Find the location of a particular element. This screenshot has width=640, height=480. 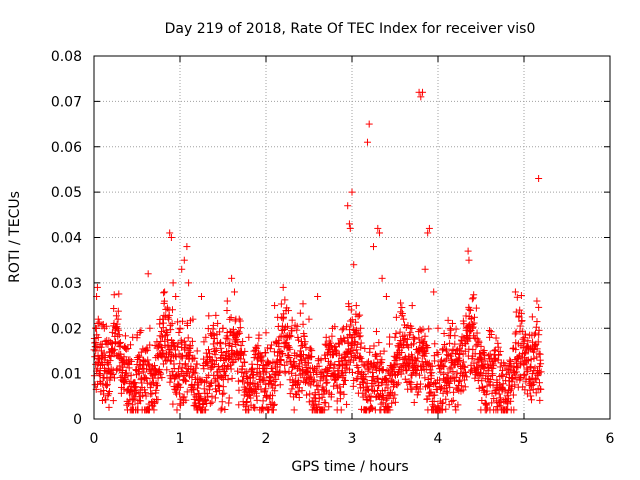

x-axis-label: GPS time / hours is located at coordinates (349, 467).